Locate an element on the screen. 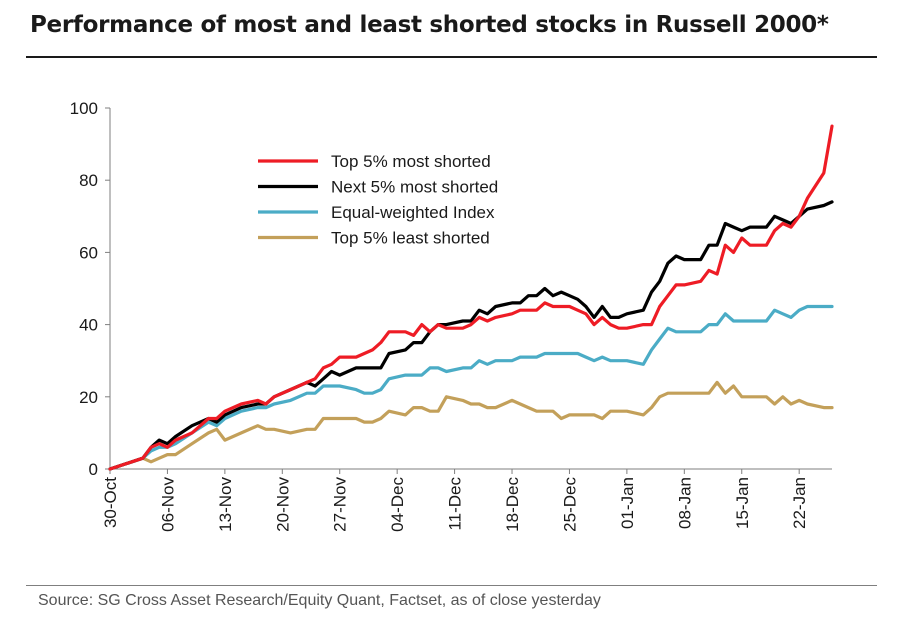 This screenshot has height=636, width=903. x-tick-label: 11-Dec is located at coordinates (455, 504).